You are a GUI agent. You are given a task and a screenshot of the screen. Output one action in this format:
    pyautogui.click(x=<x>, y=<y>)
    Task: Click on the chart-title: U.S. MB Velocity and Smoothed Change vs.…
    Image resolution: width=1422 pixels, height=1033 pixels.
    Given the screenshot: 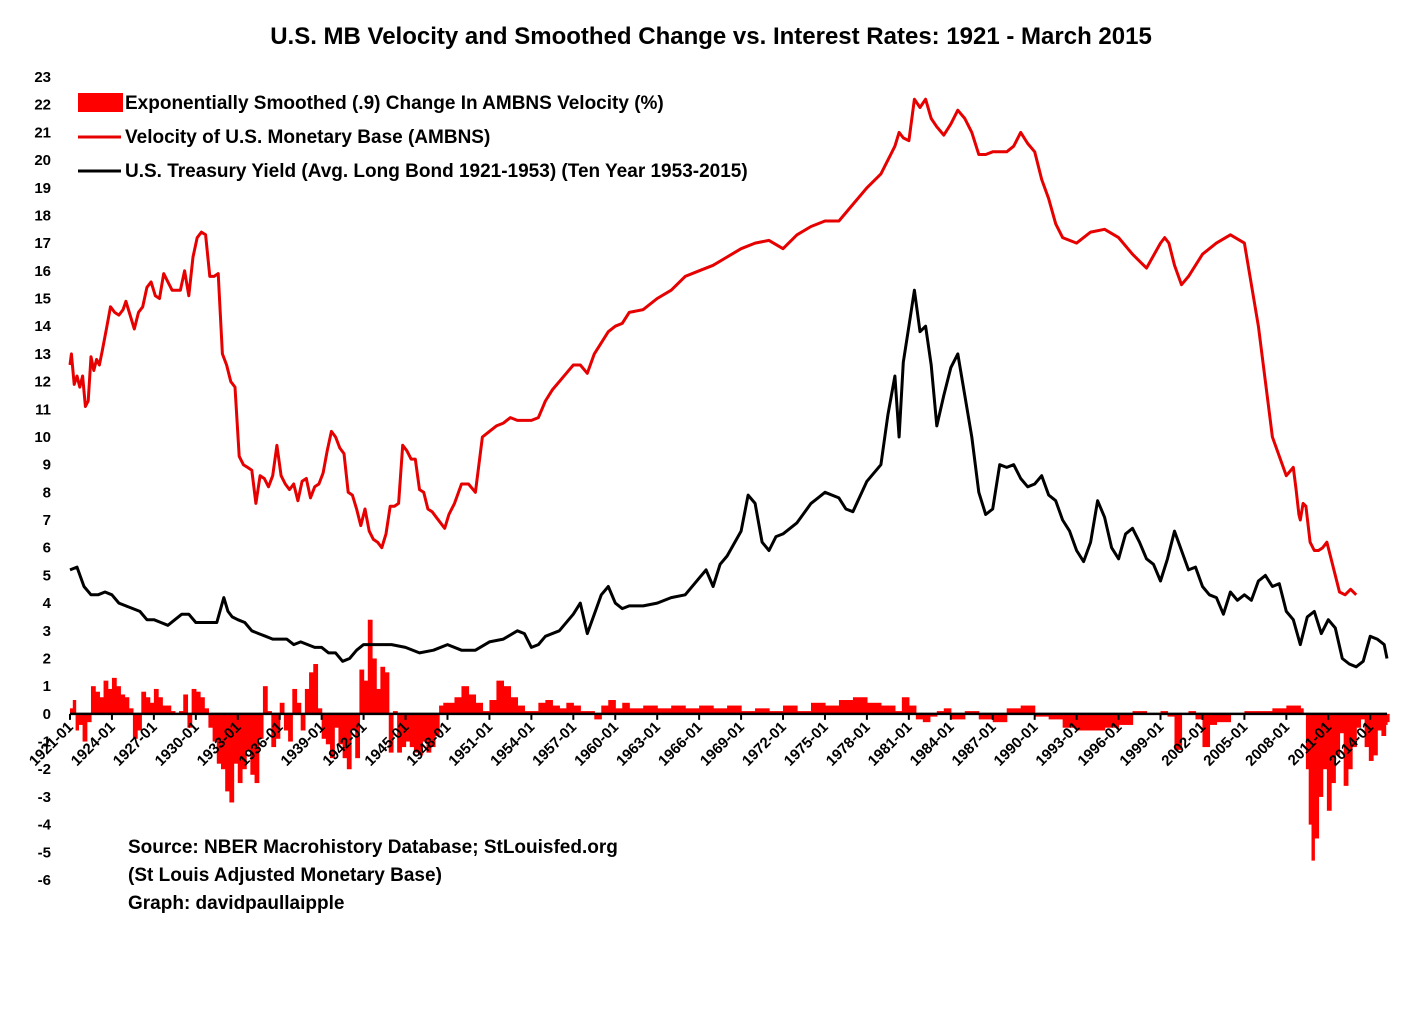 What is the action you would take?
    pyautogui.click(x=711, y=36)
    